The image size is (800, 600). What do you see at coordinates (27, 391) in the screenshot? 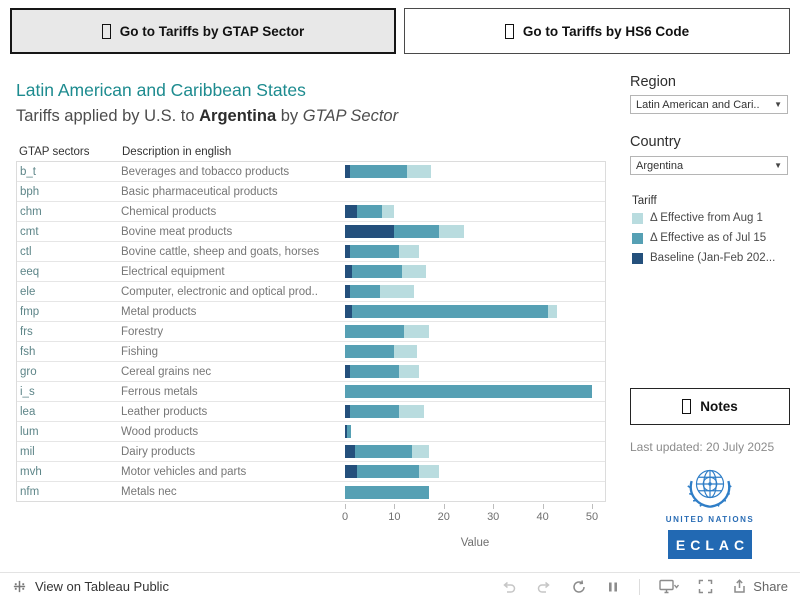
I see `sector-code: i_s` at bounding box center [27, 391].